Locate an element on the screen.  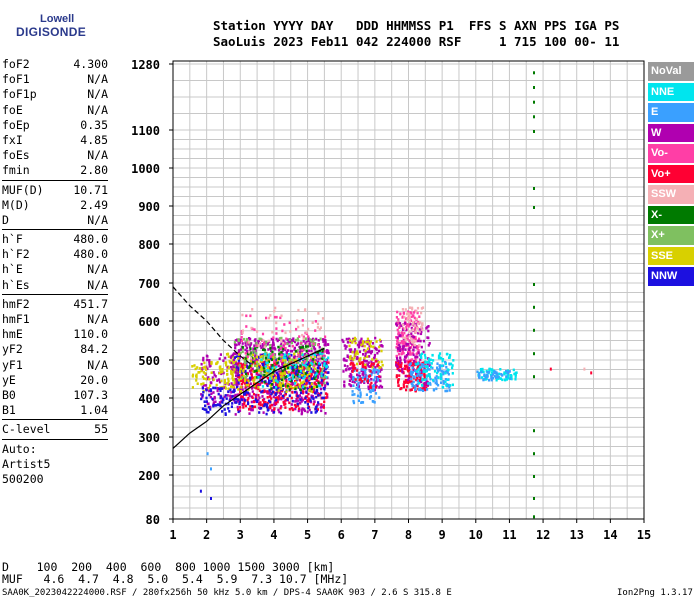
param-name: hmE is located at coordinates (12, 334).